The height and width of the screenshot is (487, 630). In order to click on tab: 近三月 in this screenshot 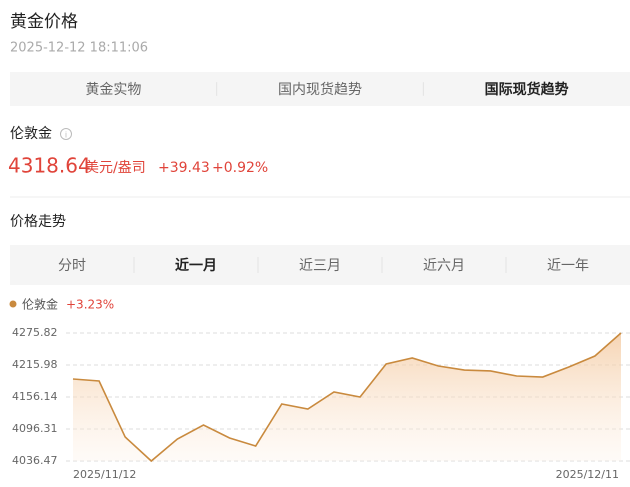, I will do `click(320, 266)`.